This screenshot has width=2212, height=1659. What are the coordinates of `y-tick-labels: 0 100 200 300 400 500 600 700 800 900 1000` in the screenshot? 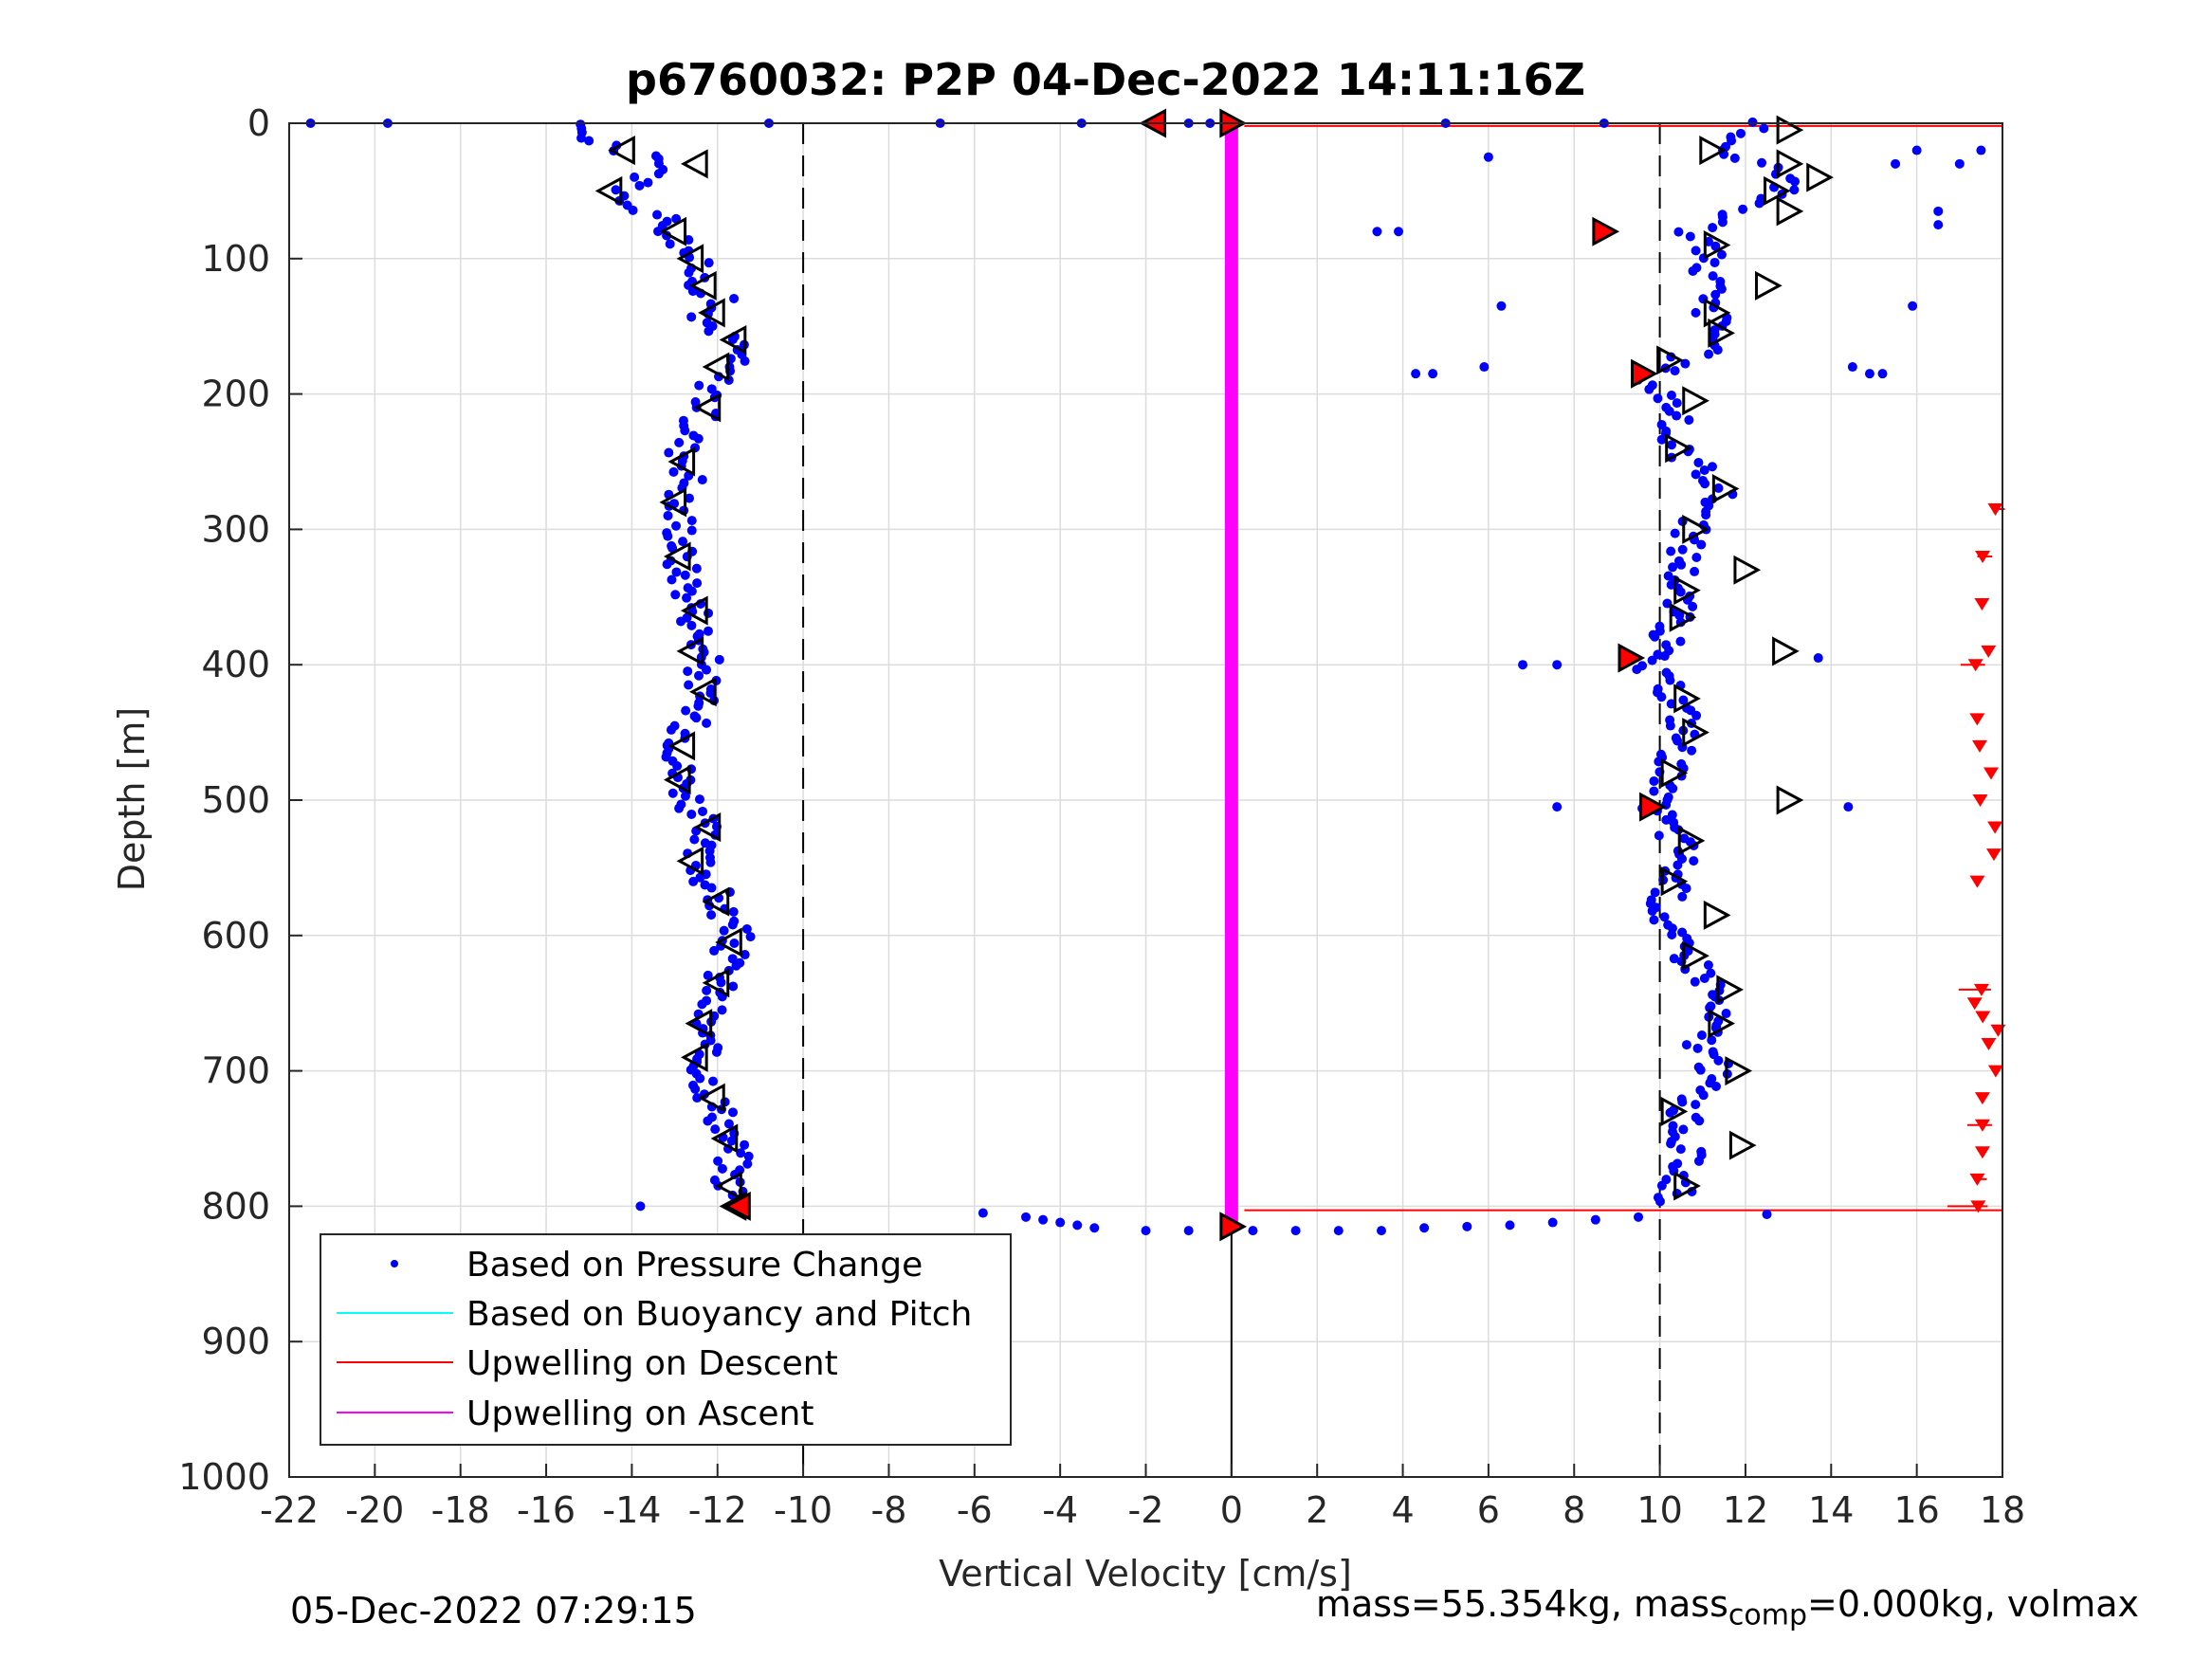 It's located at (240, 800).